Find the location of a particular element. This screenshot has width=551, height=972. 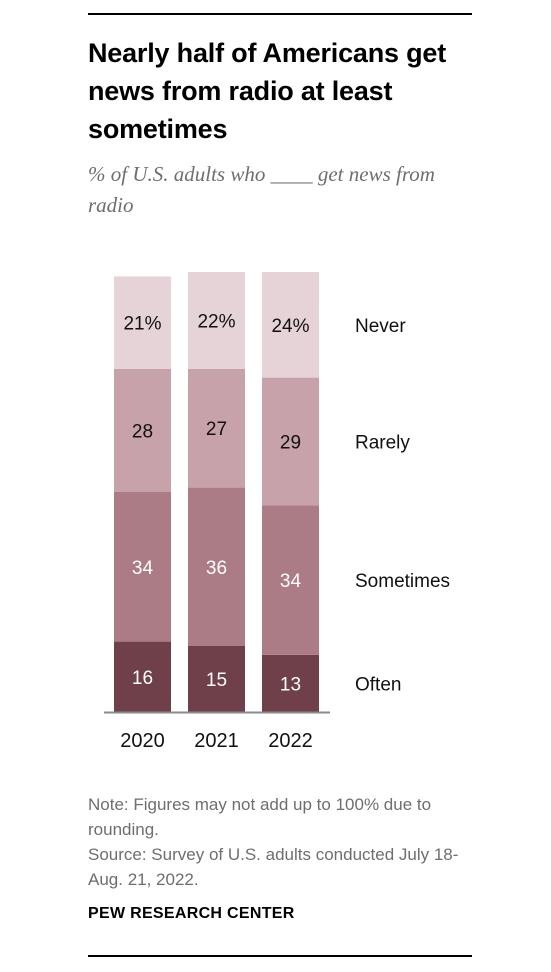

data-label-sometimes-2020: 34 is located at coordinates (143, 568).